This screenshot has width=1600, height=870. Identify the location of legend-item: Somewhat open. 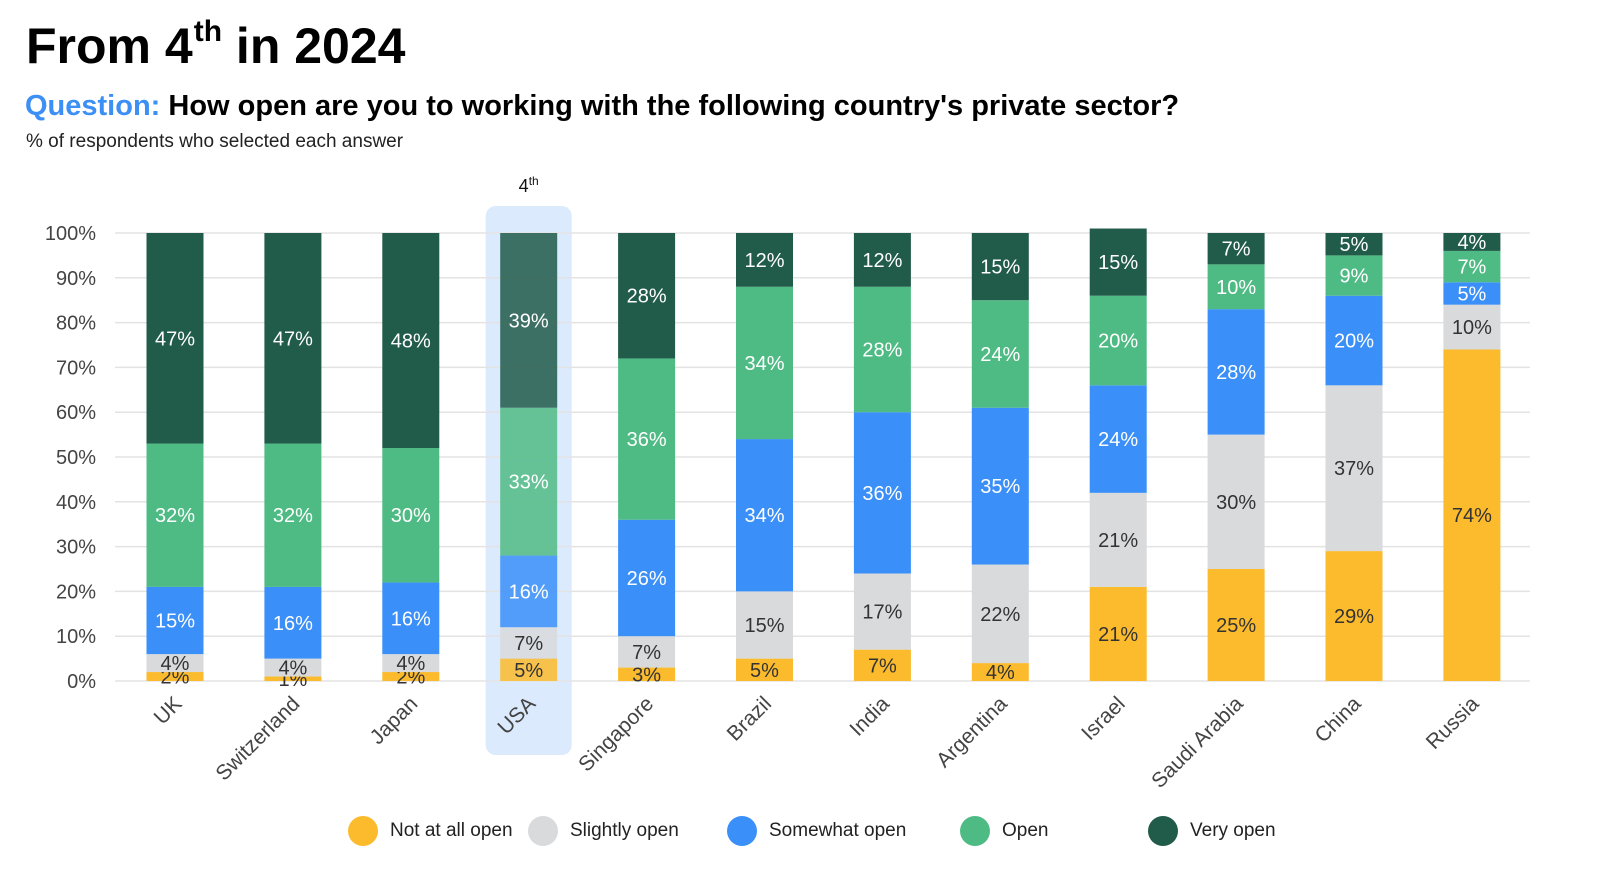
(816, 831).